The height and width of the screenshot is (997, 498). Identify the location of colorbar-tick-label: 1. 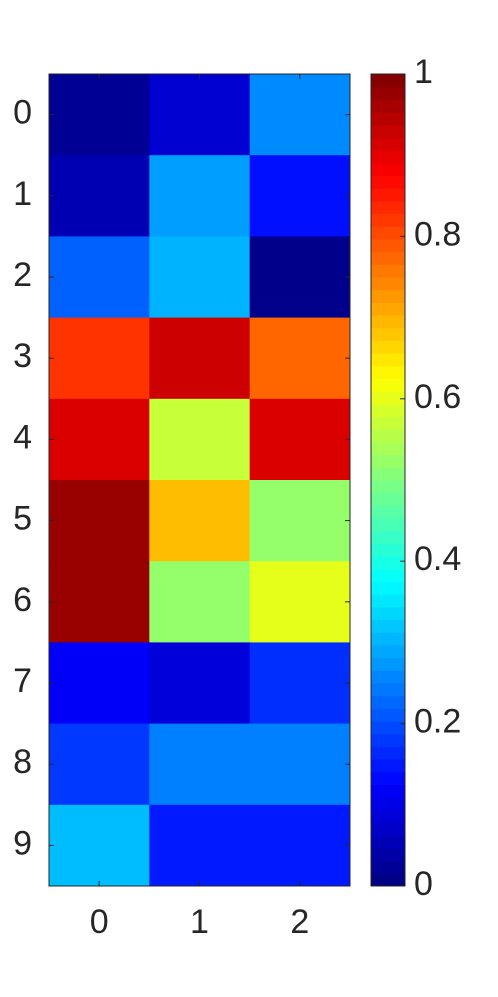
(423, 72).